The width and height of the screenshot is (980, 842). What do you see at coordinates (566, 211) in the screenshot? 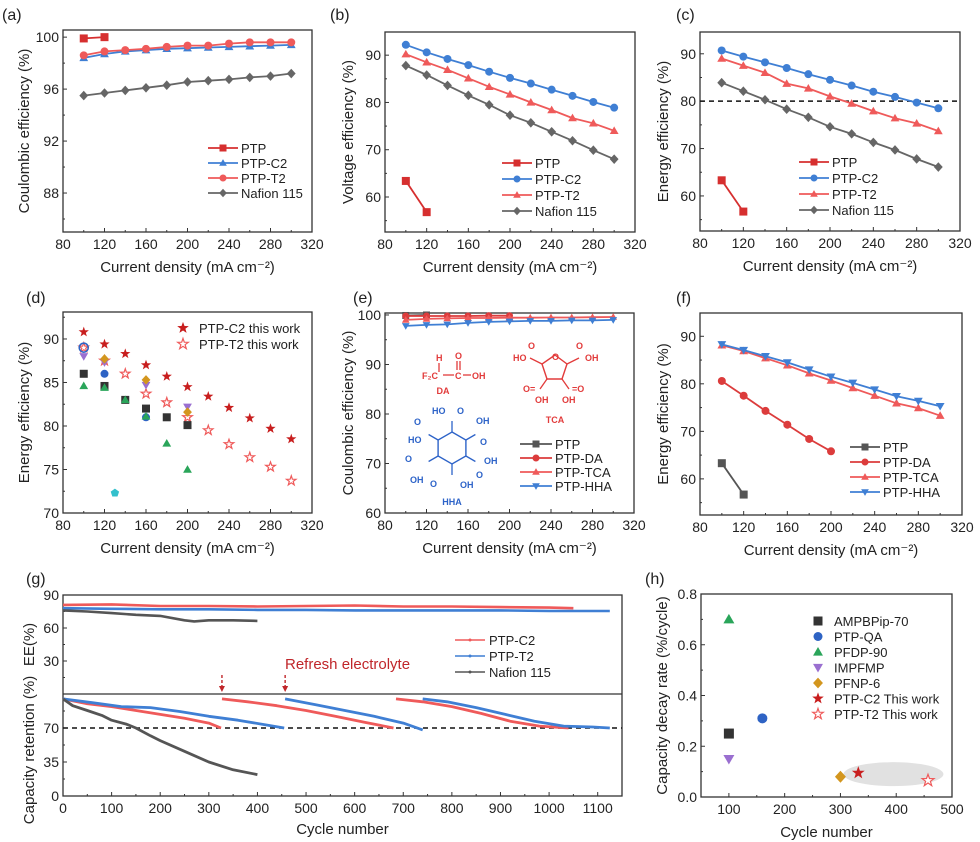
I see `legend-label: Nafion 115` at bounding box center [566, 211].